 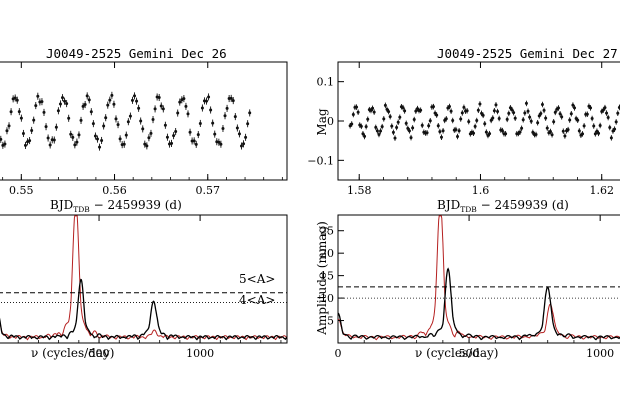 I want to click on dec26-pg-xtick-label: 1000, so click(x=200, y=353).